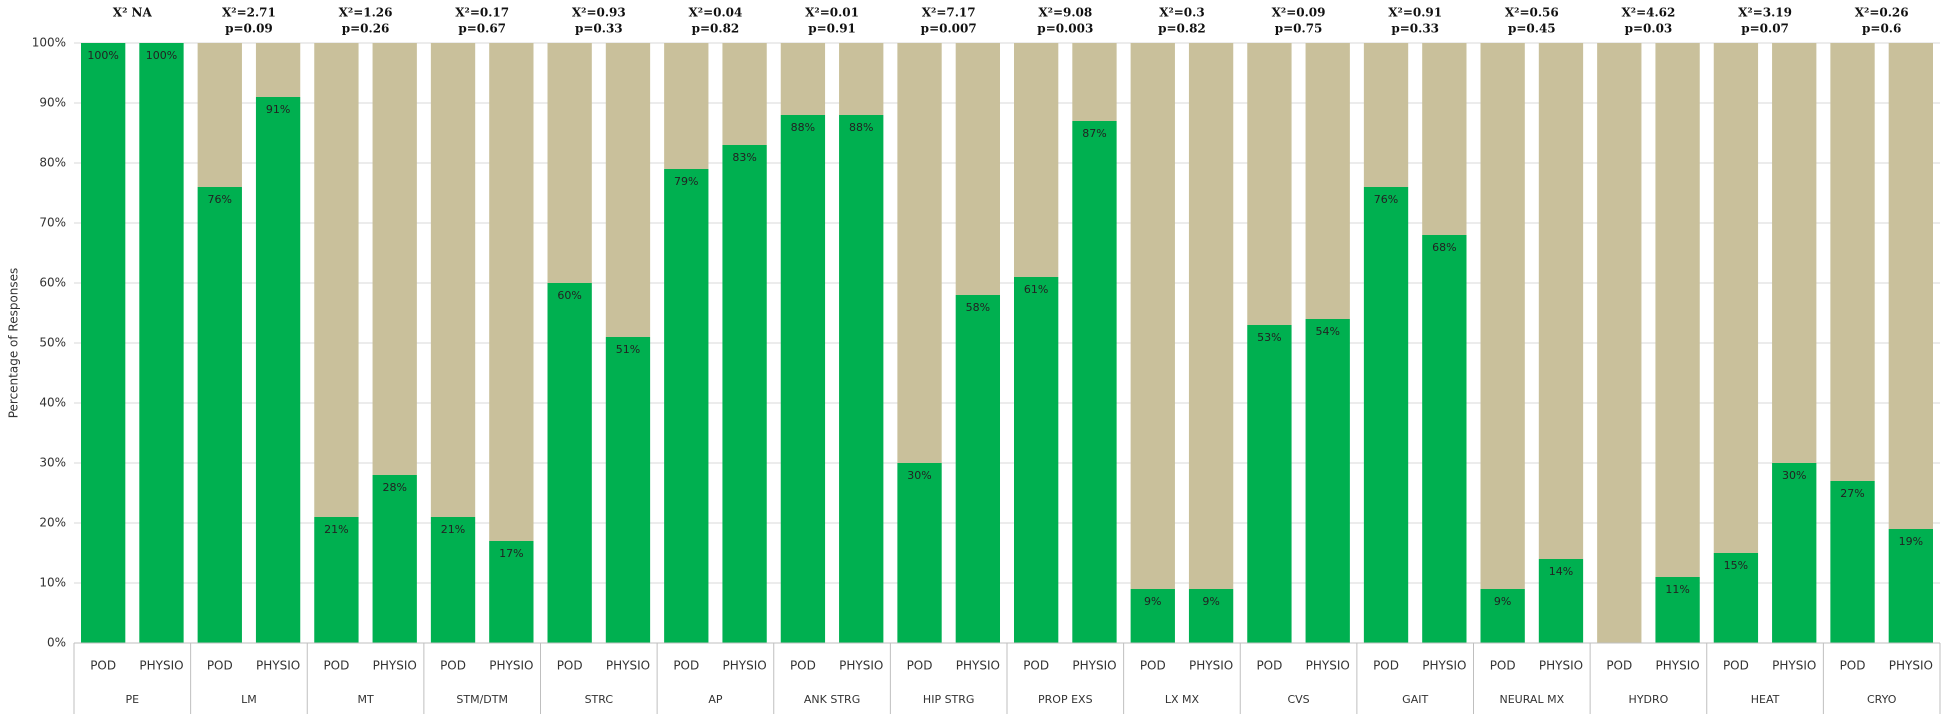 This screenshot has width=1943, height=714. I want to click on group-label: GAIT, so click(1415, 699).